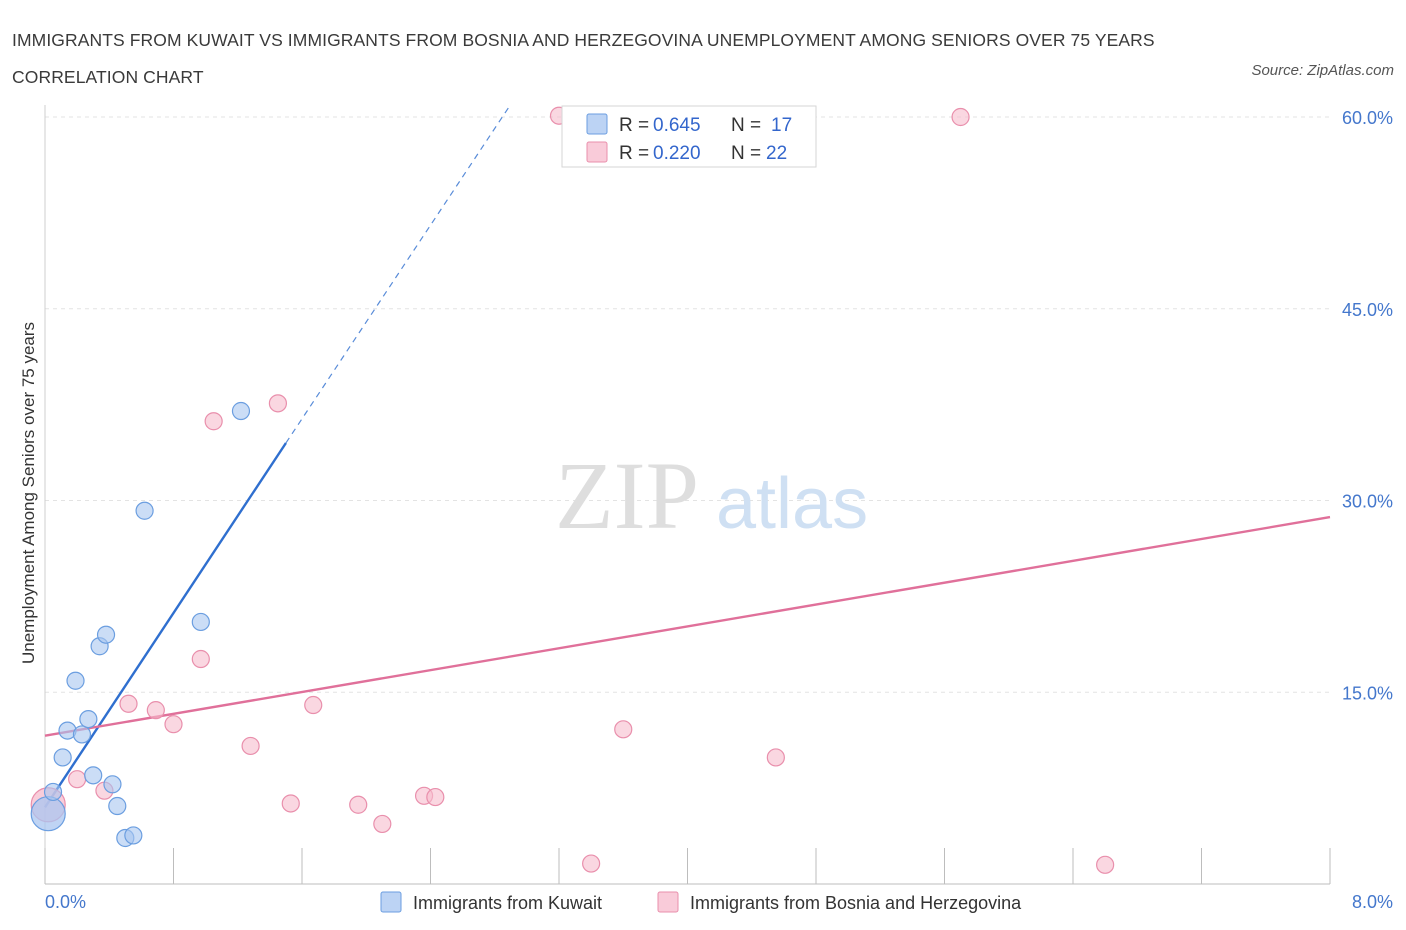 The width and height of the screenshot is (1406, 930). Describe the element at coordinates (1367, 502) in the screenshot. I see `y-tick-label: 30.0%` at that location.